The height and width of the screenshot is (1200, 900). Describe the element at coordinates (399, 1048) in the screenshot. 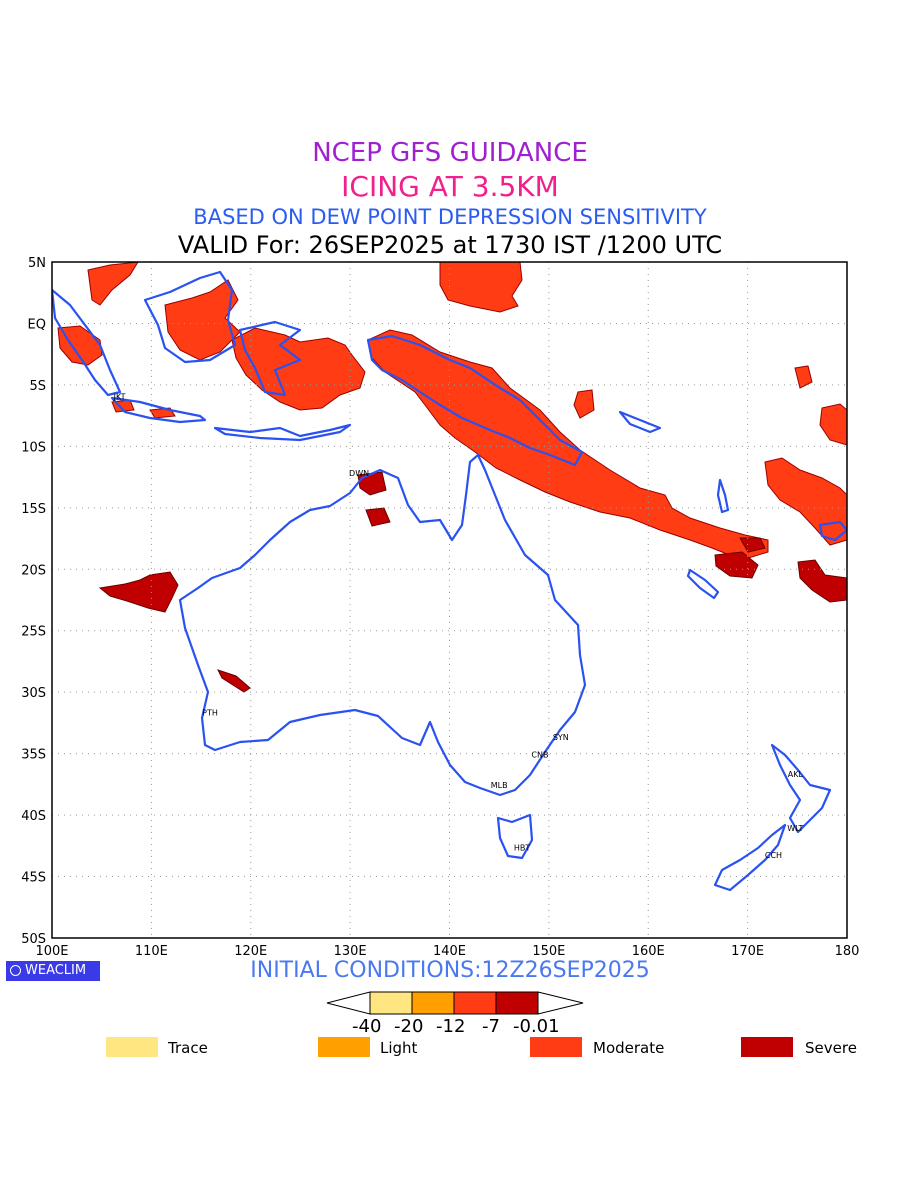

I see `legend-label-light: Light` at that location.